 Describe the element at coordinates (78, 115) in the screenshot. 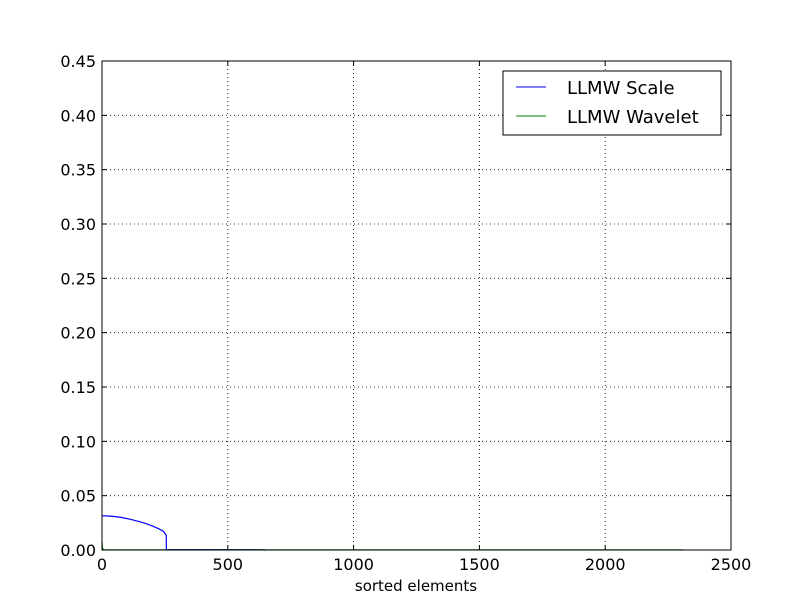

I see `y-tick-label: 0.40` at that location.